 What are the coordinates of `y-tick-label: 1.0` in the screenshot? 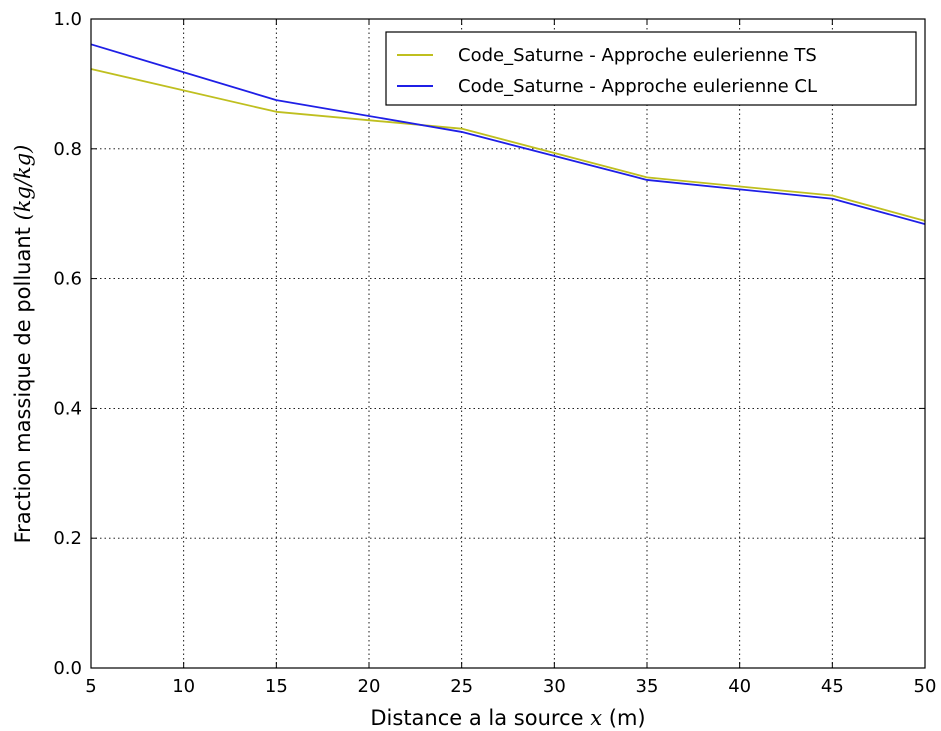 It's located at (67, 19).